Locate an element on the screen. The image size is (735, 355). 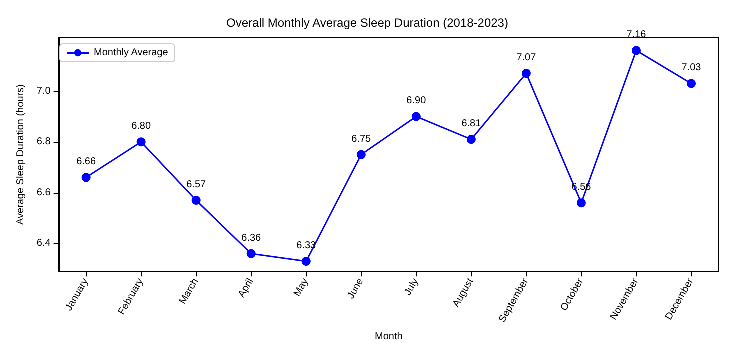
y-tick-label: 7.0 is located at coordinates (44, 91).